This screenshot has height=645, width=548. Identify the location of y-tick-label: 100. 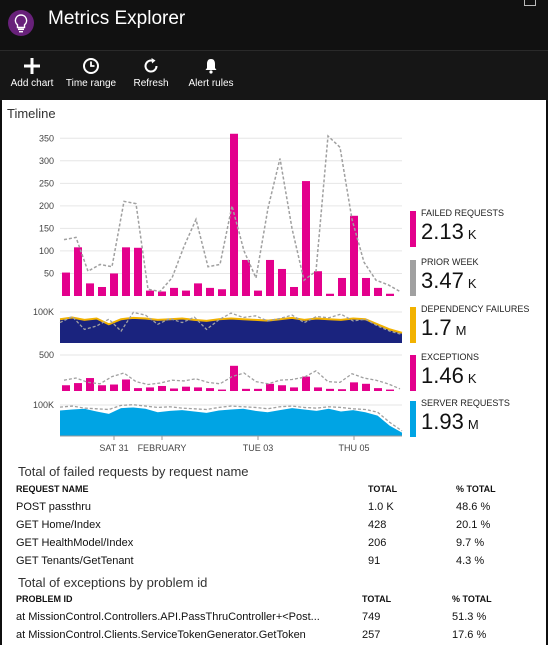
(46, 251).